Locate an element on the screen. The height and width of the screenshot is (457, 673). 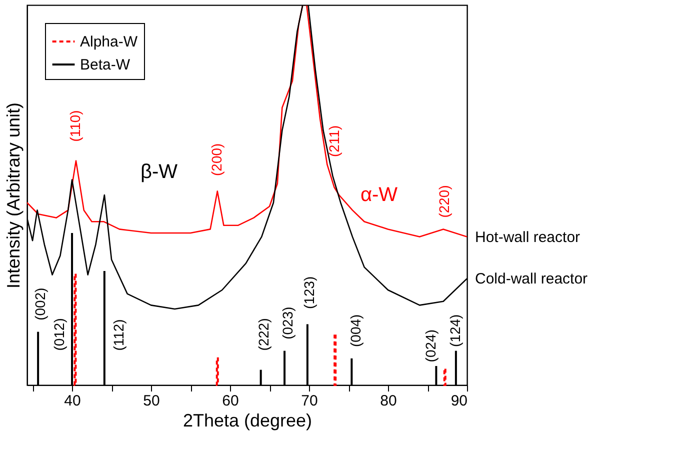
annotation: (024) is located at coordinates (430, 346).